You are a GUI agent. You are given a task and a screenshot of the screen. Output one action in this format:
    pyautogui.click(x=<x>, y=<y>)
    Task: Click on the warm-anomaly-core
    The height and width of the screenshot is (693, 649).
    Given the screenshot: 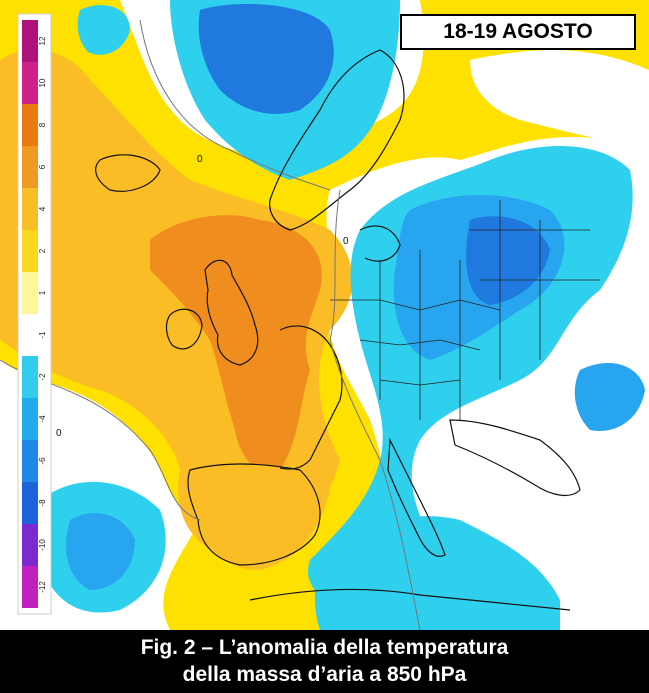 What is the action you would take?
    pyautogui.click(x=236, y=344)
    